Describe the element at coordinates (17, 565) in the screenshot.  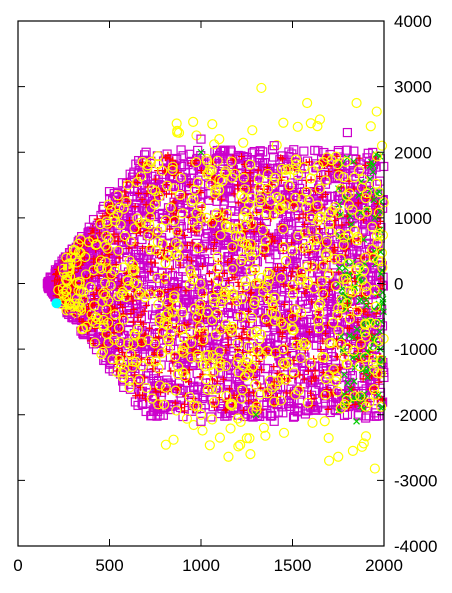
I see `x-tick-label: 0` at that location.